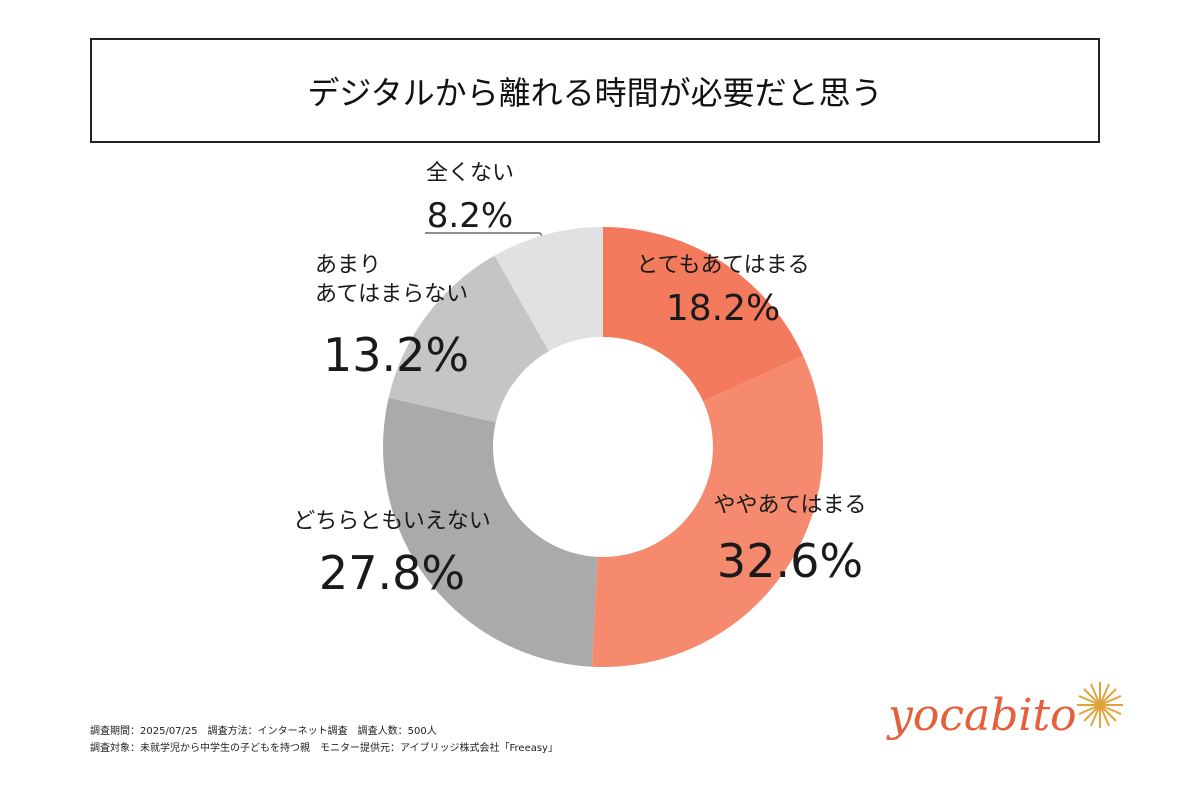 Image resolution: width=1200 pixels, height=800 pixels. What do you see at coordinates (392, 521) in the screenshot?
I see `category-label: どちらともいえない` at bounding box center [392, 521].